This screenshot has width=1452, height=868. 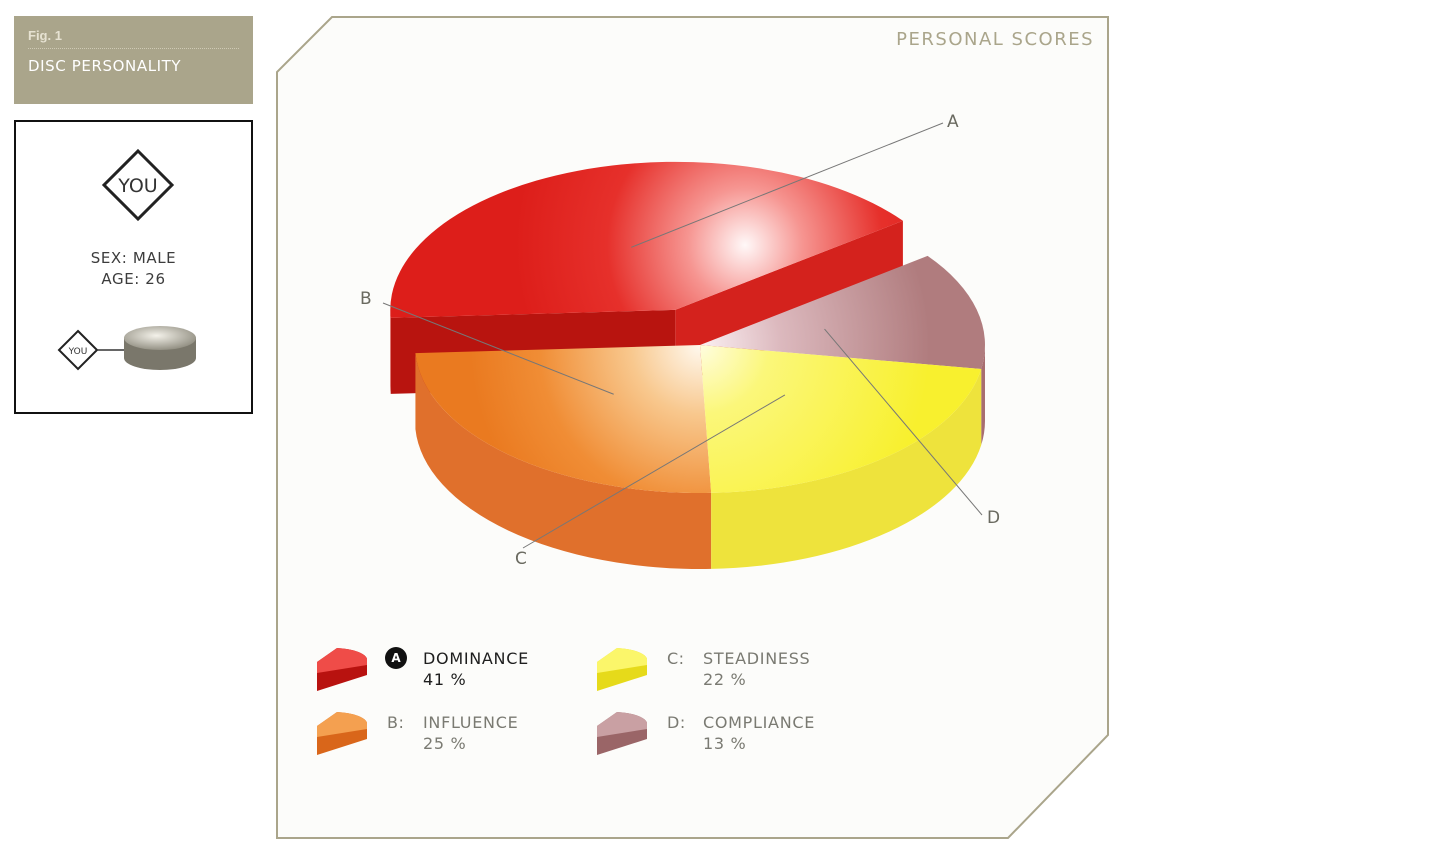 I want to click on leader-line-d, so click(x=903, y=422).